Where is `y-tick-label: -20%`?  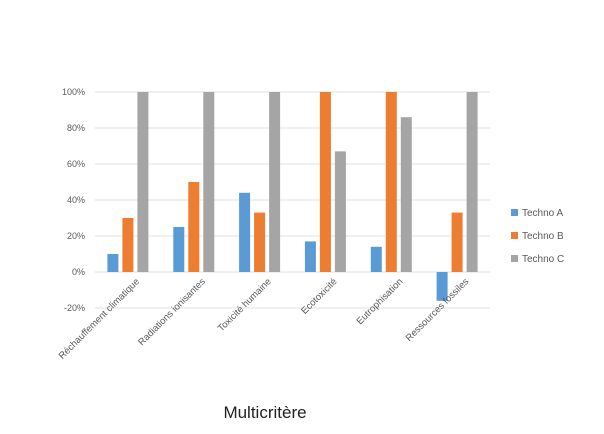
y-tick-label: -20% is located at coordinates (74, 308).